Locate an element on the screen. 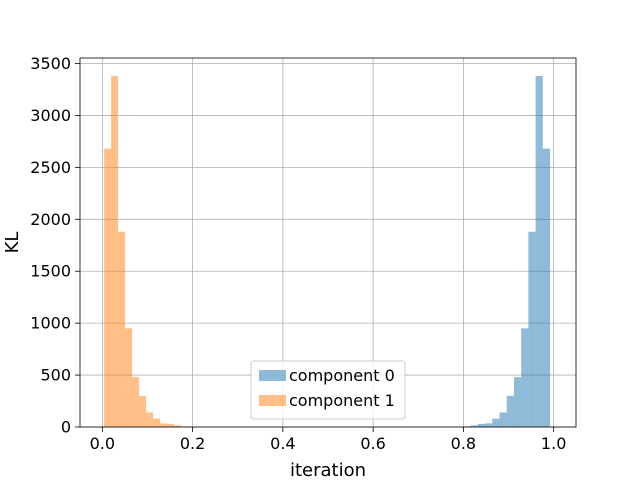 This screenshot has height=480, width=640. y-tick-label: 3500 is located at coordinates (50, 63).